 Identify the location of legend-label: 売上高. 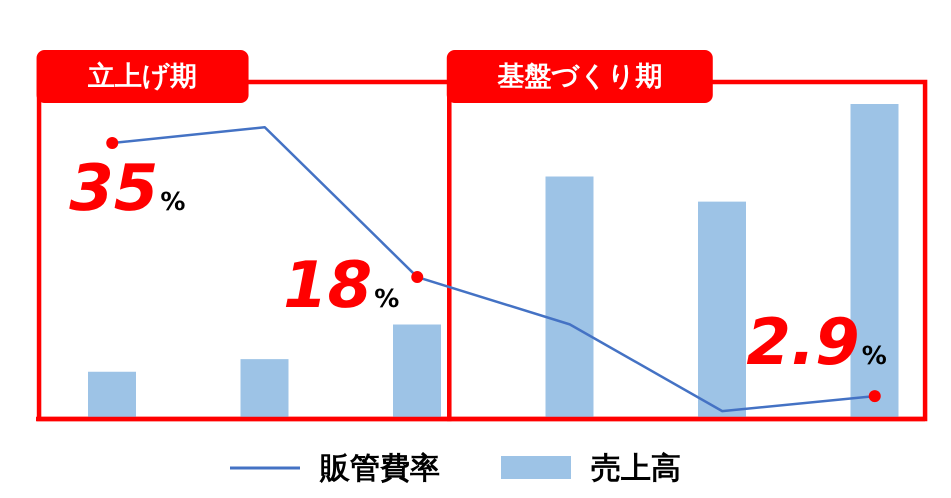
(636, 469).